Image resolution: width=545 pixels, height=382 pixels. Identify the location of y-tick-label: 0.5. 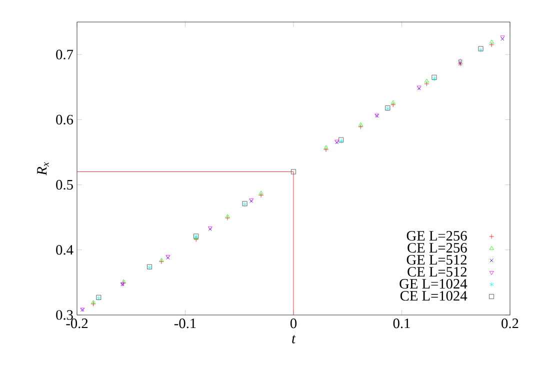
(64, 185).